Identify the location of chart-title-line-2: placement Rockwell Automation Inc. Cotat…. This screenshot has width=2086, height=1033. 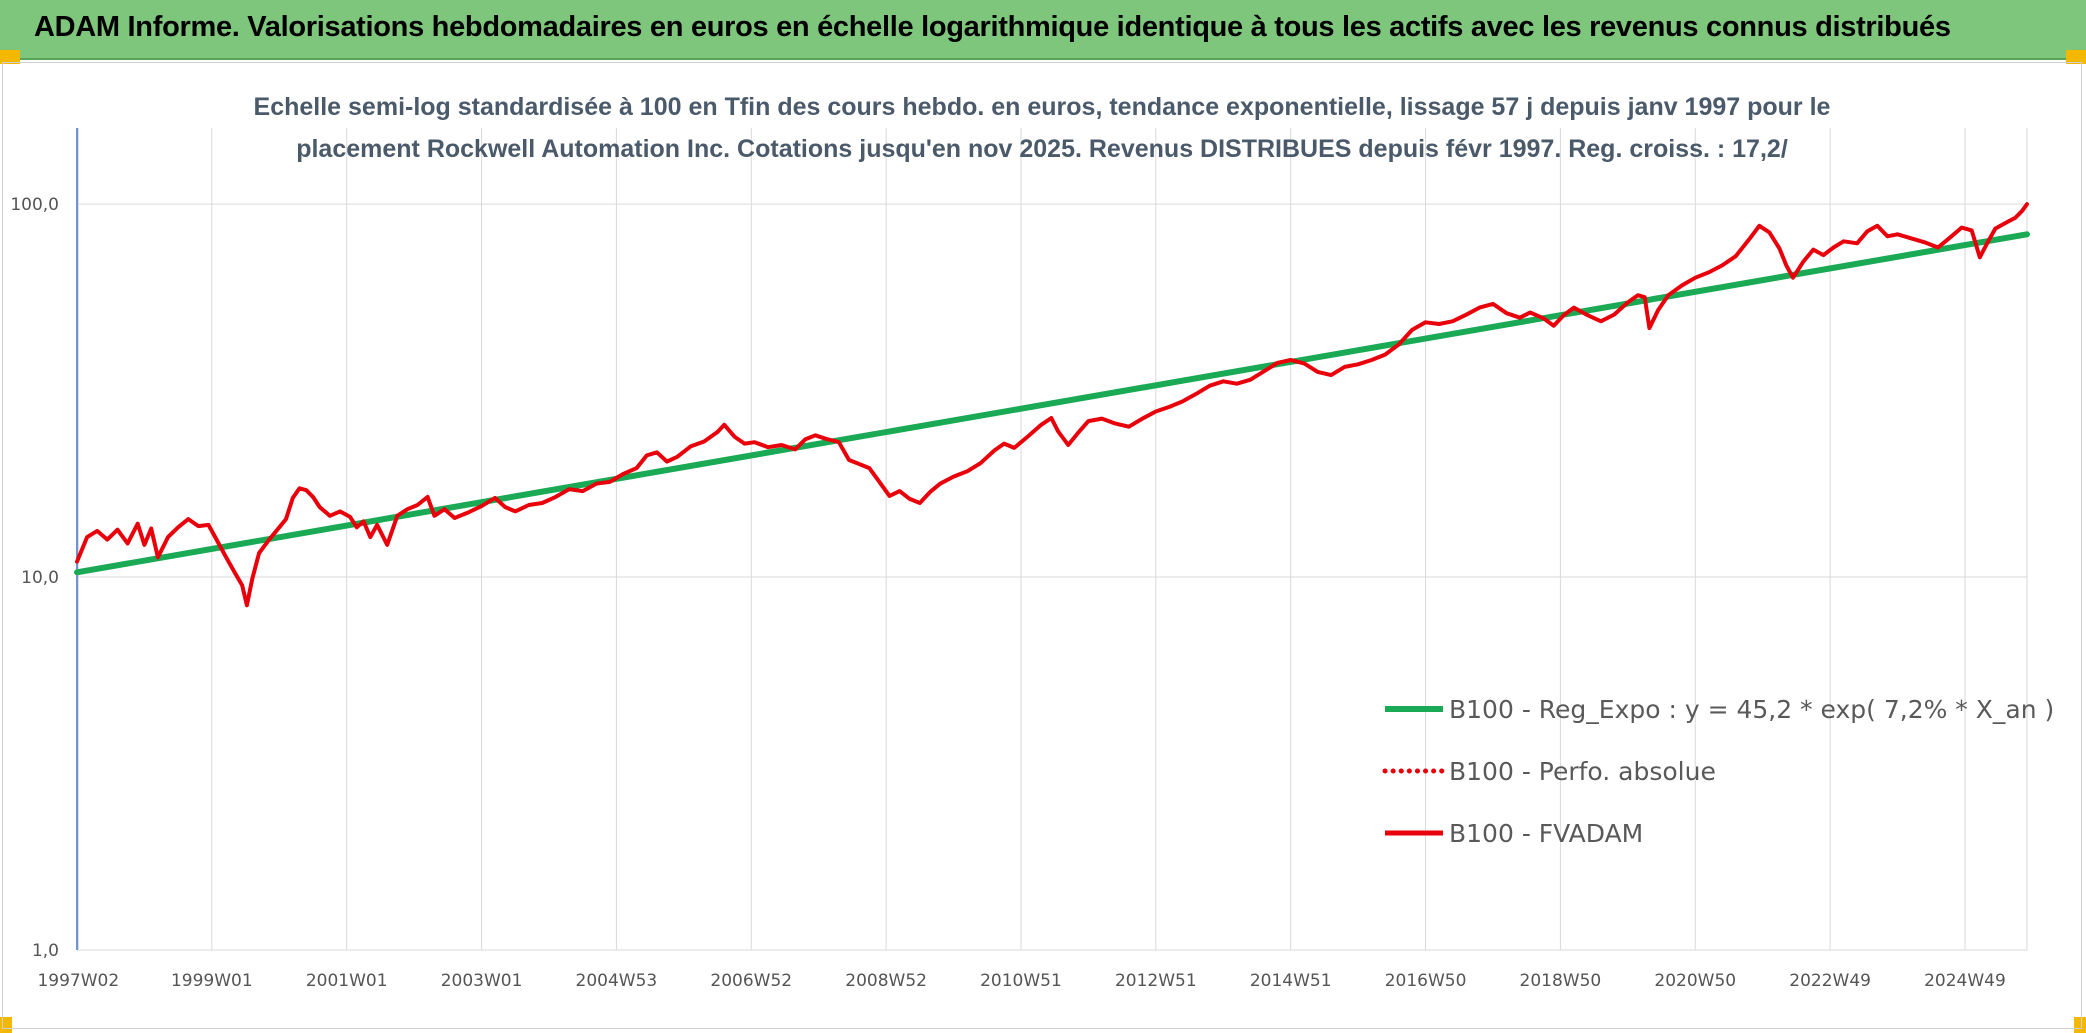
(1042, 149).